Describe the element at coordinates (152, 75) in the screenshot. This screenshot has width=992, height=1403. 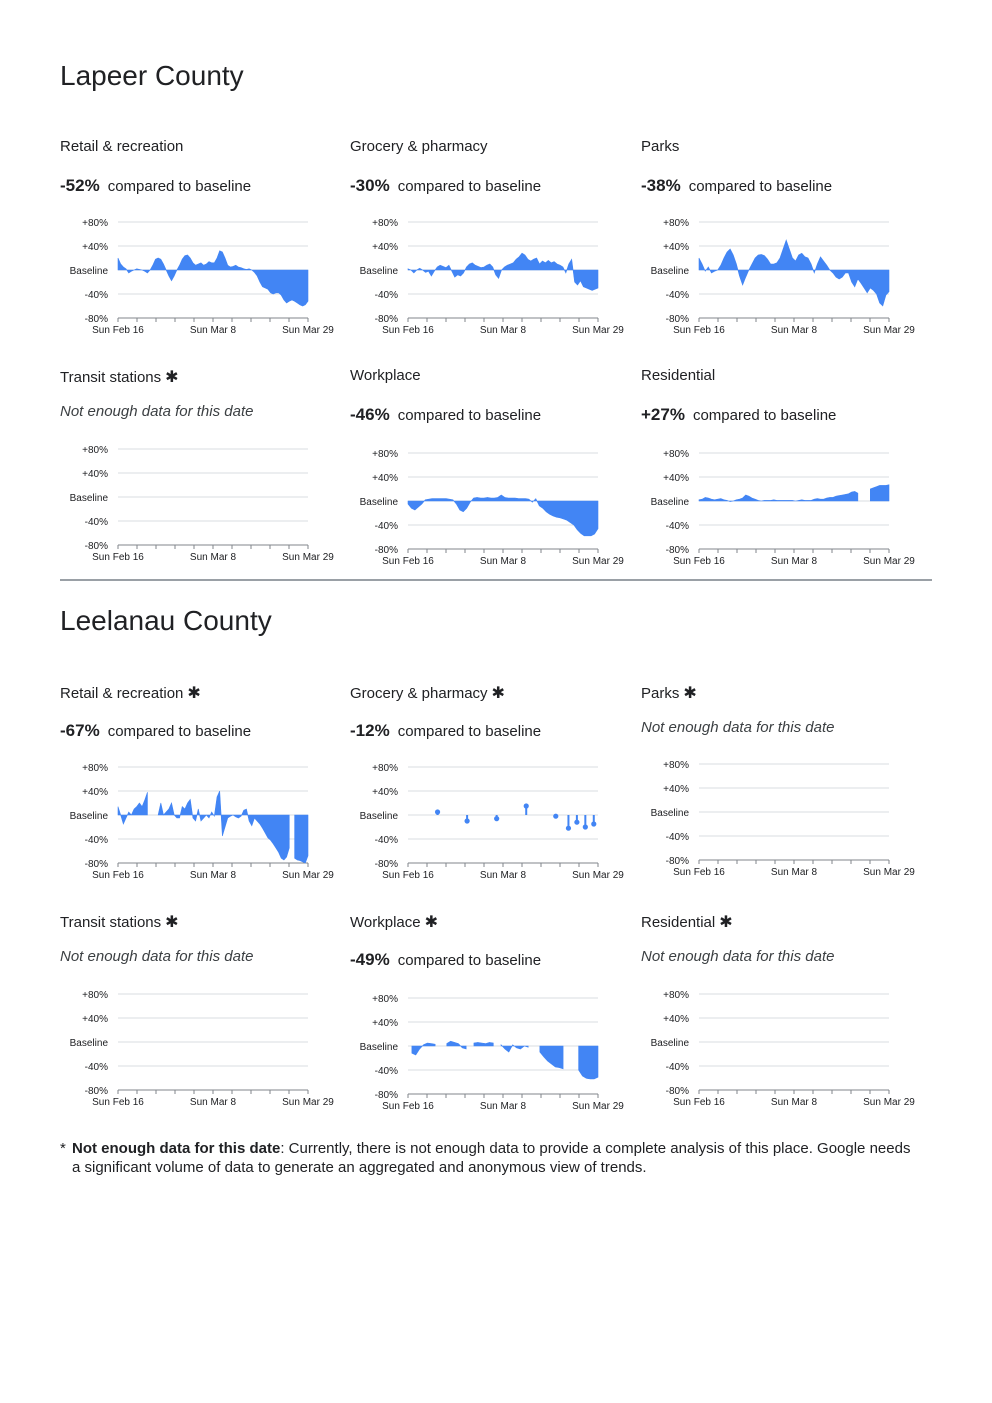
I see `county-title: Lapeer County` at that location.